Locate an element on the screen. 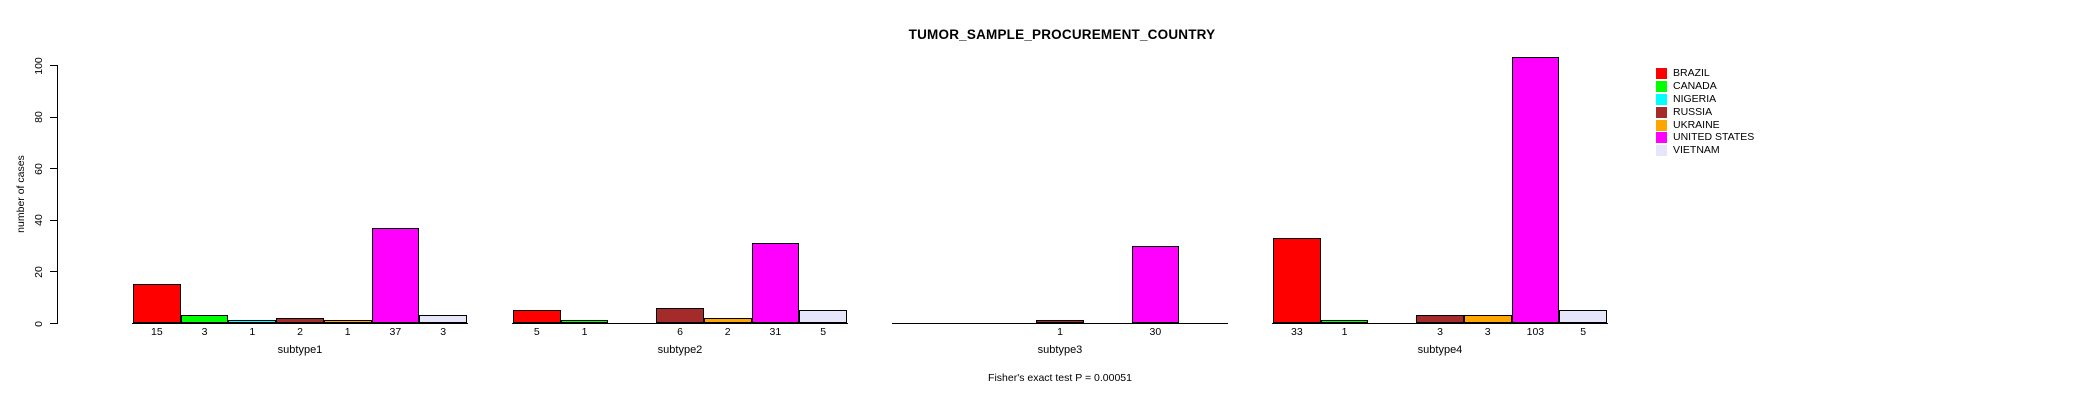 The image size is (2090, 400). legend-item: UKRAINE is located at coordinates (1705, 125).